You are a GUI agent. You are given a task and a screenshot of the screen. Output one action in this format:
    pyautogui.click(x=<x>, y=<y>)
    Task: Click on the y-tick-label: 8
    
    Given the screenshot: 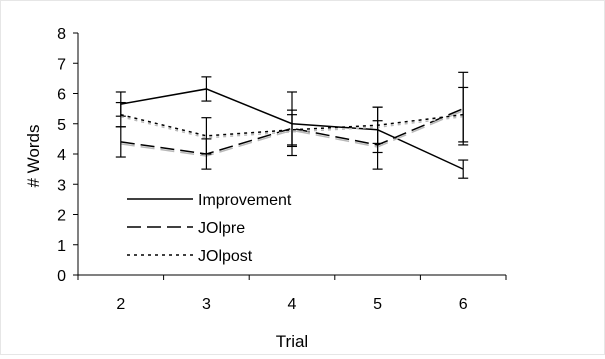 What is the action you would take?
    pyautogui.click(x=61, y=34)
    